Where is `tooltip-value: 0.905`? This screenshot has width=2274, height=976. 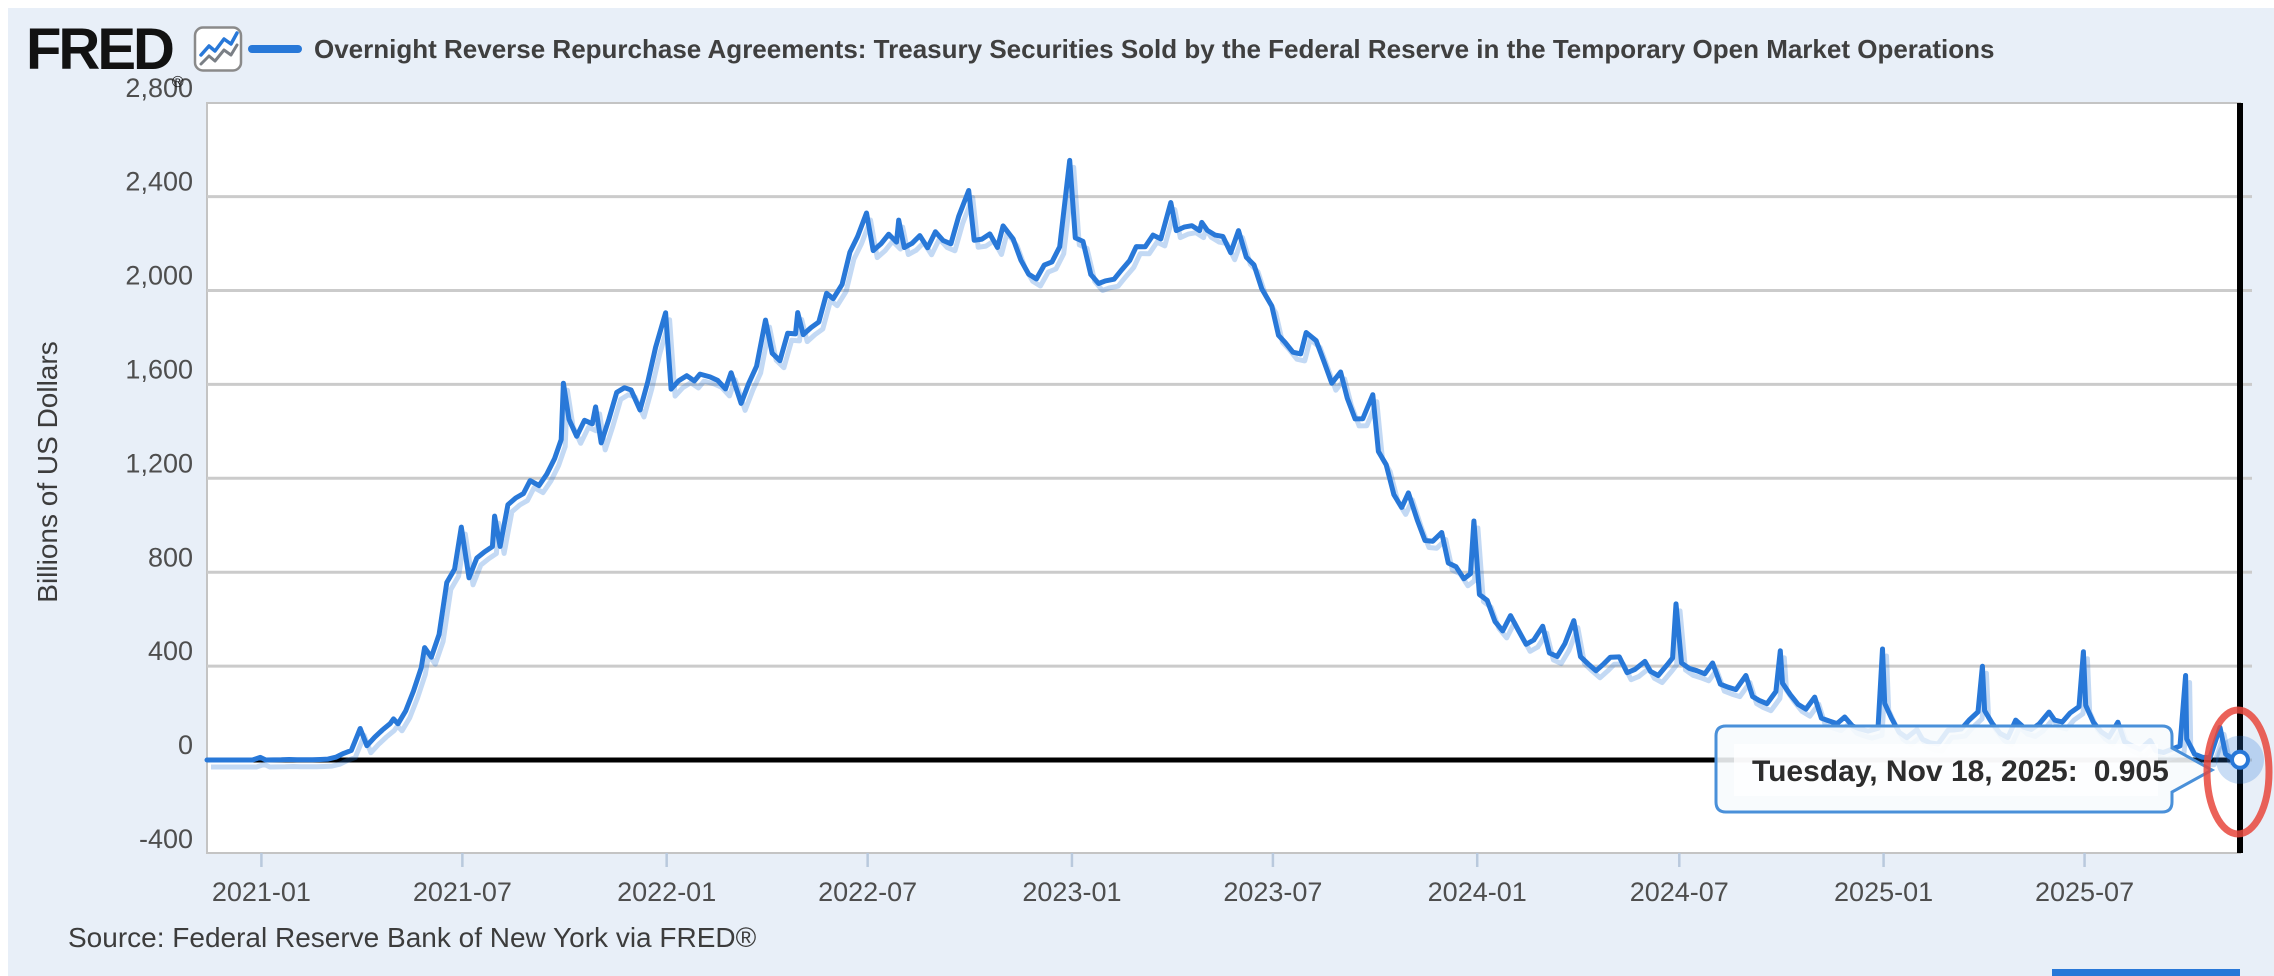 tooltip-value: 0.905 is located at coordinates (2131, 771).